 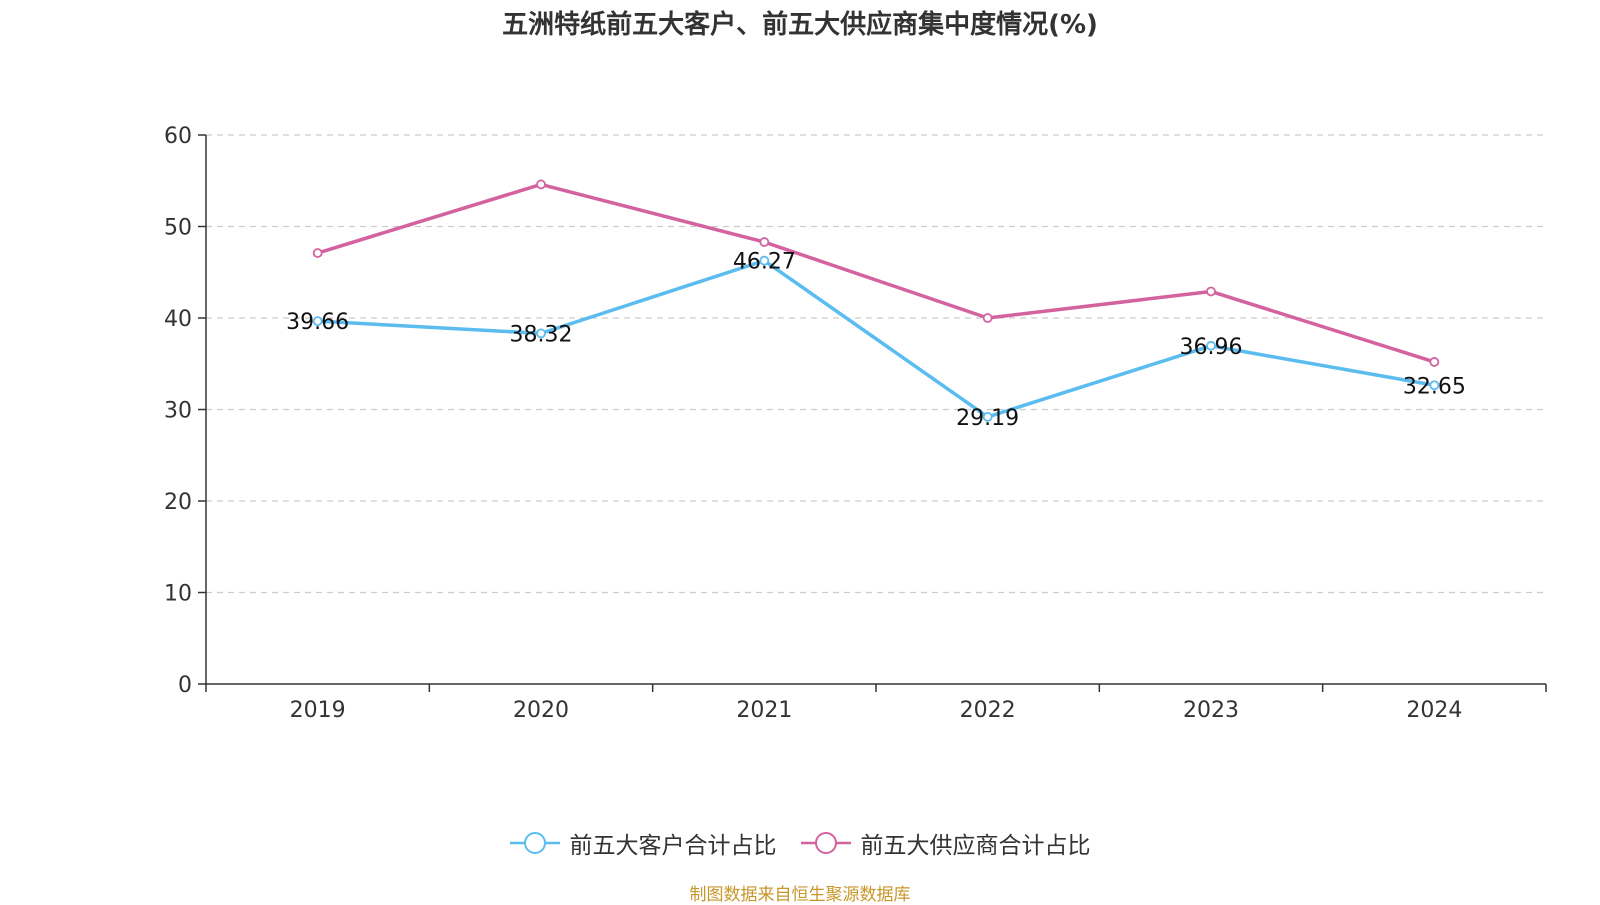 What do you see at coordinates (825, 843) in the screenshot?
I see `legend-suppliers-marker-icon` at bounding box center [825, 843].